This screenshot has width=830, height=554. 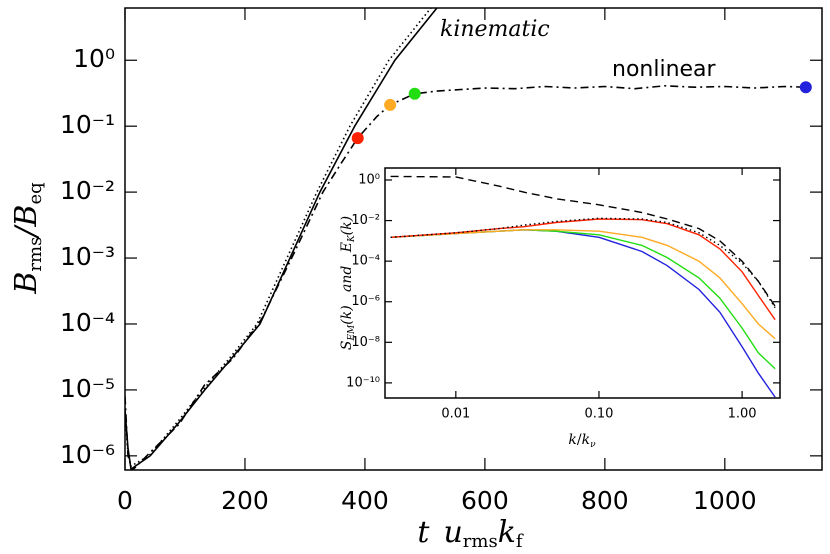 I want to click on label-part: E, so click(x=347, y=247).